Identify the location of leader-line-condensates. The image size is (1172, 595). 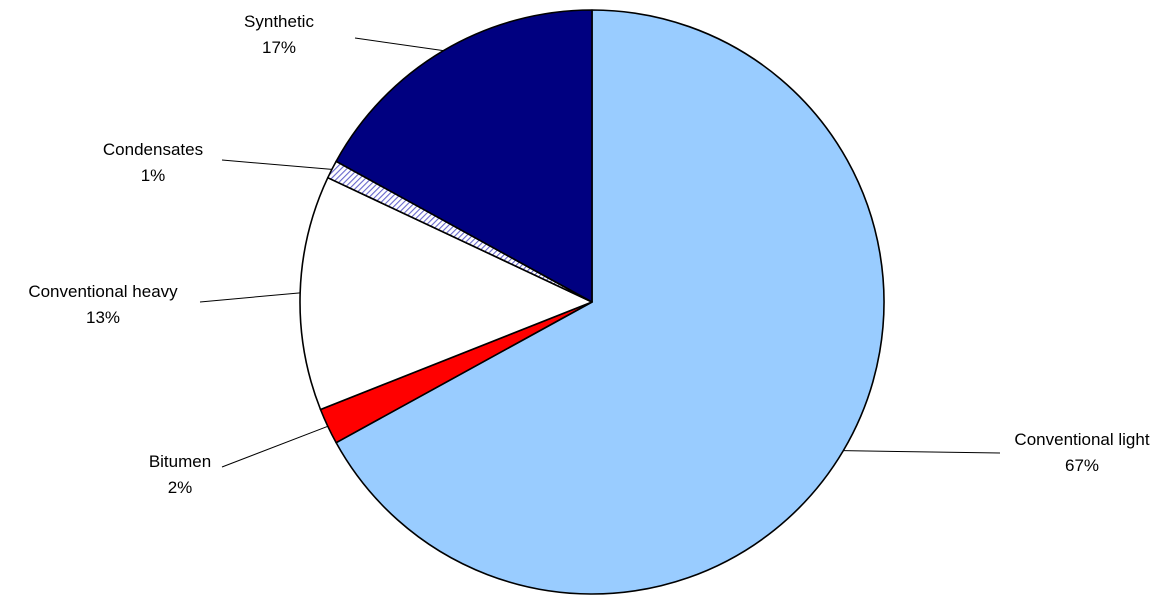
(276, 164).